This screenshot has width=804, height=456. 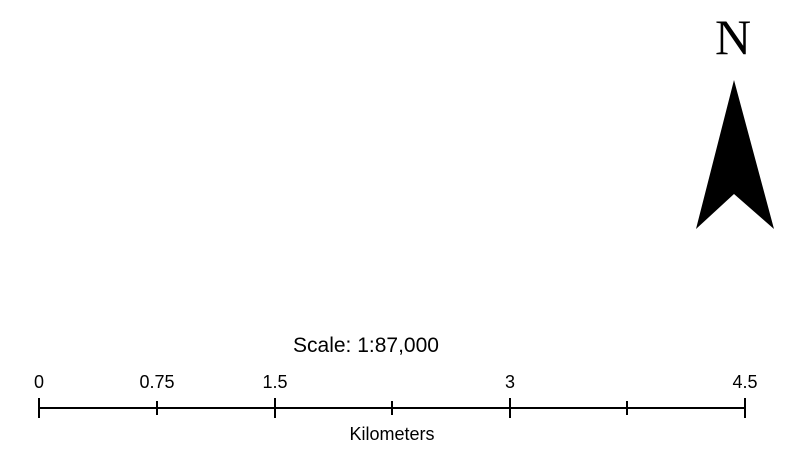 What do you see at coordinates (275, 382) in the screenshot?
I see `scale-tick-label-1-5: 1.5` at bounding box center [275, 382].